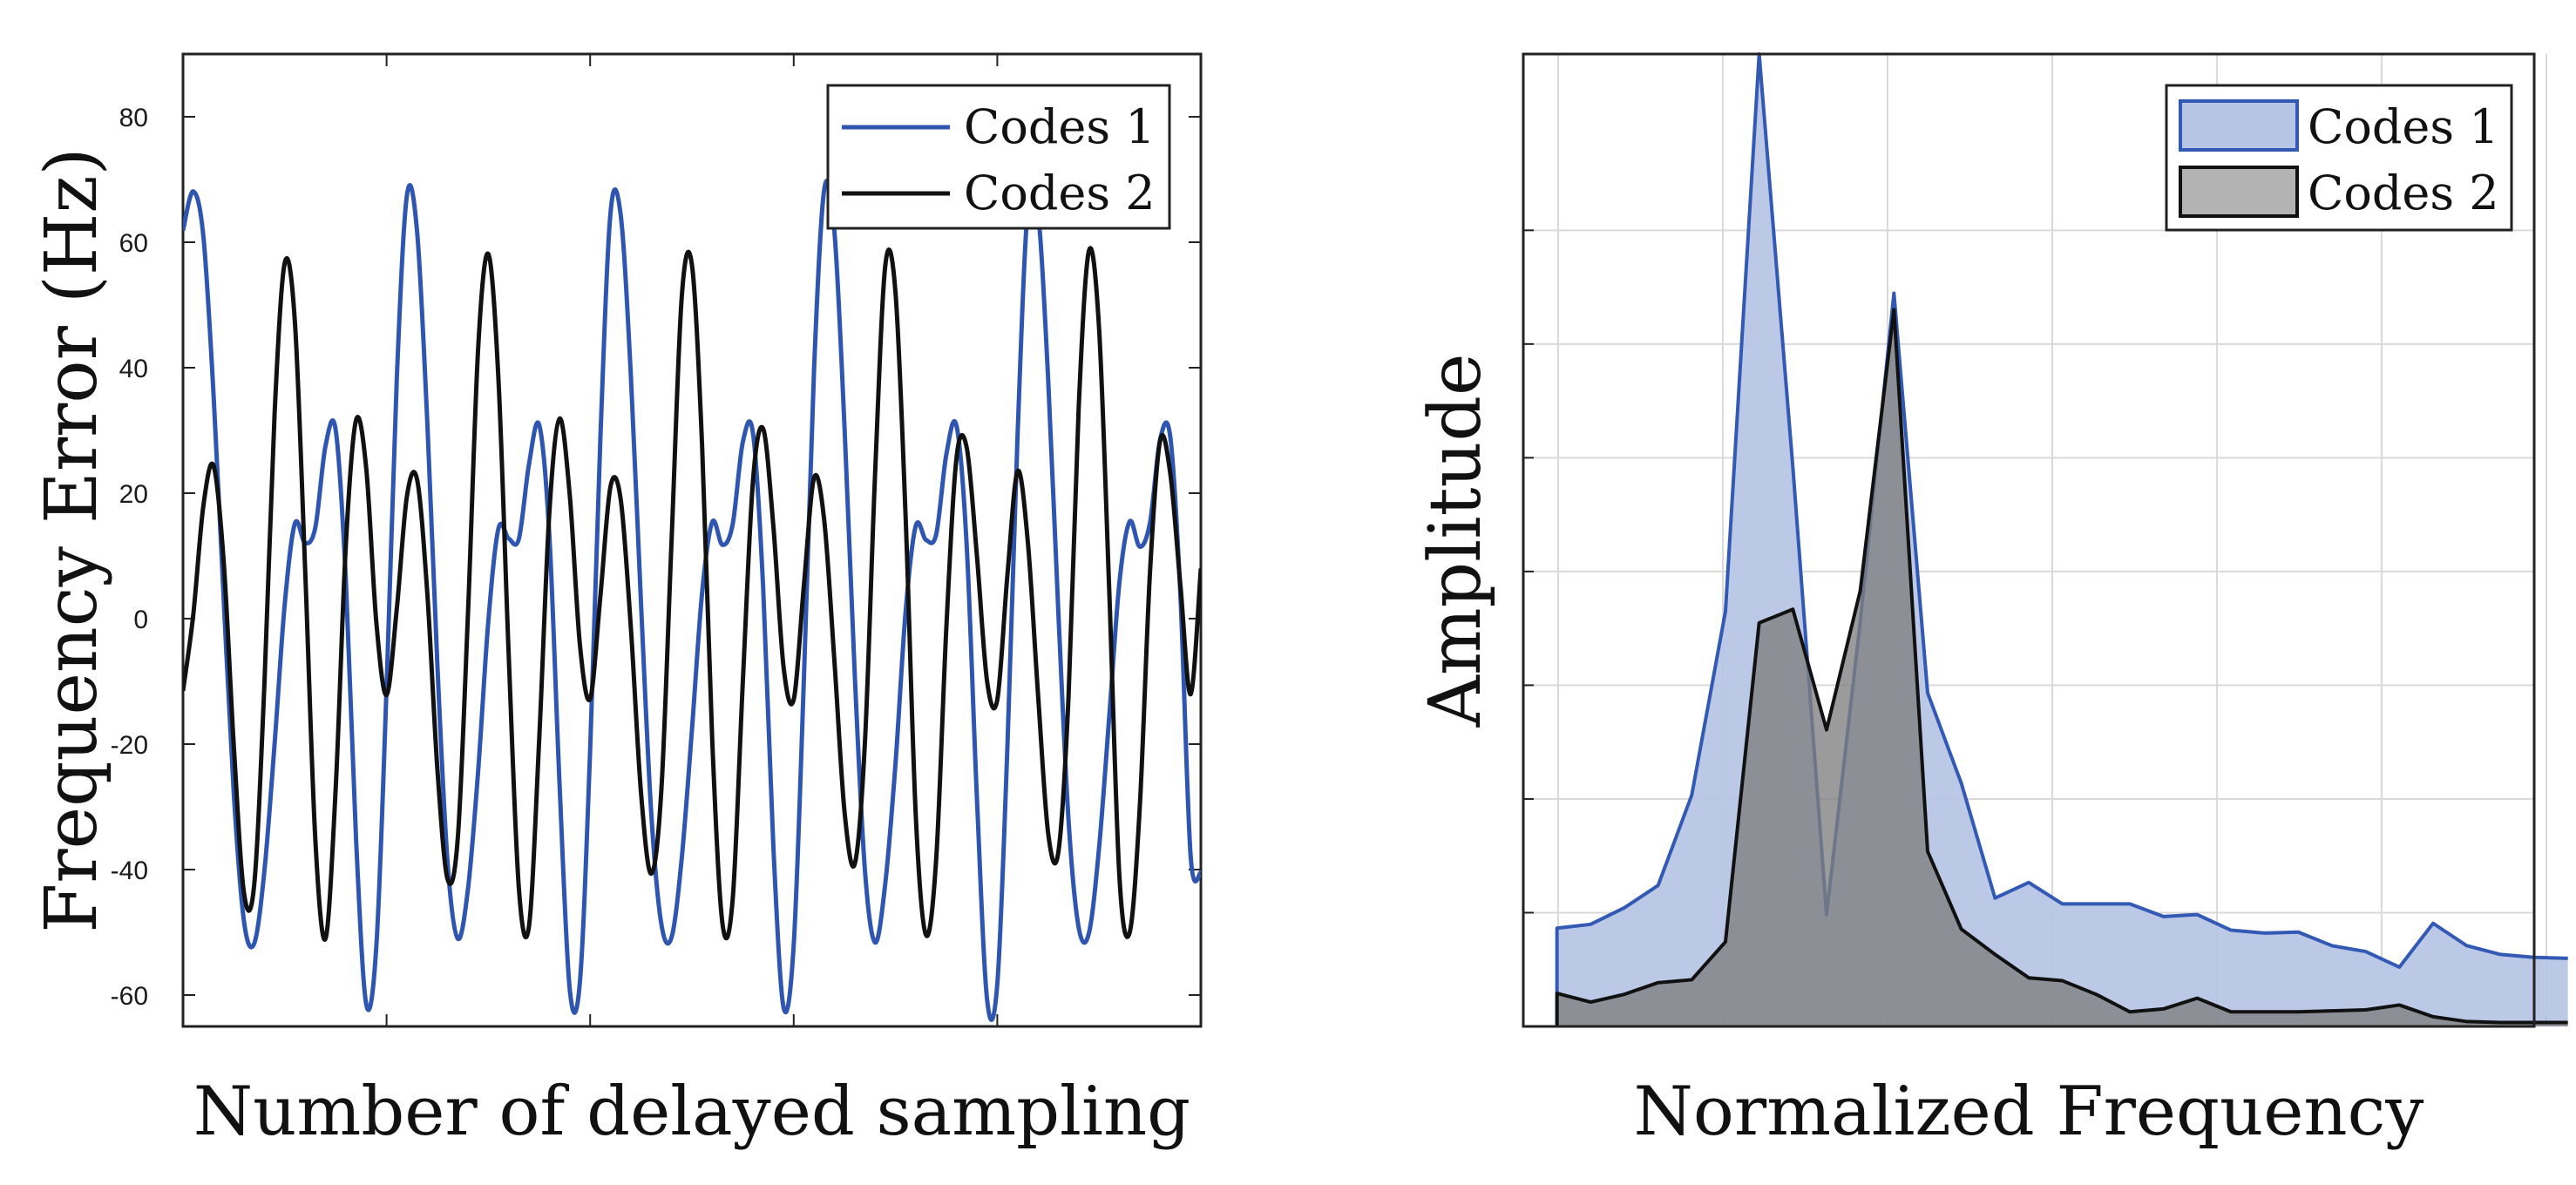  I want to click on right-x-axis-title: Normalized Frequency, so click(2029, 1112).